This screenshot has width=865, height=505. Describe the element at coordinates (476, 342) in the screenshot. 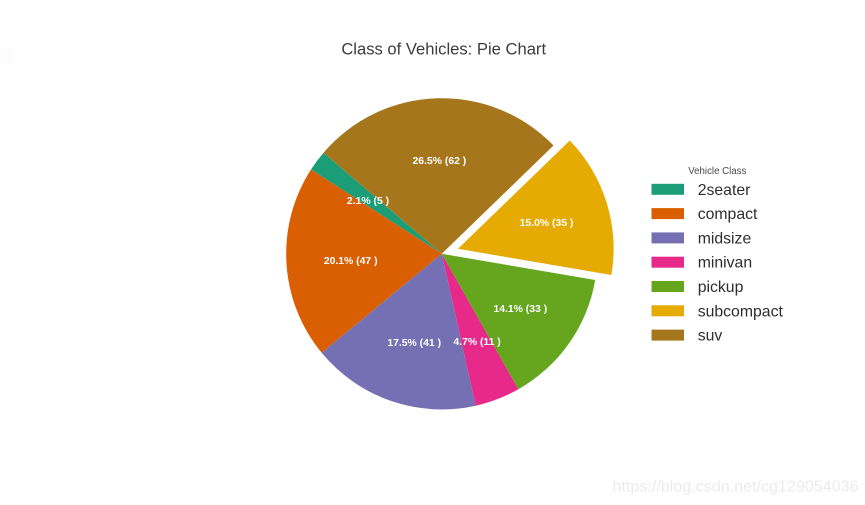

I see `svg-text: 4.7% (11 )` at that location.